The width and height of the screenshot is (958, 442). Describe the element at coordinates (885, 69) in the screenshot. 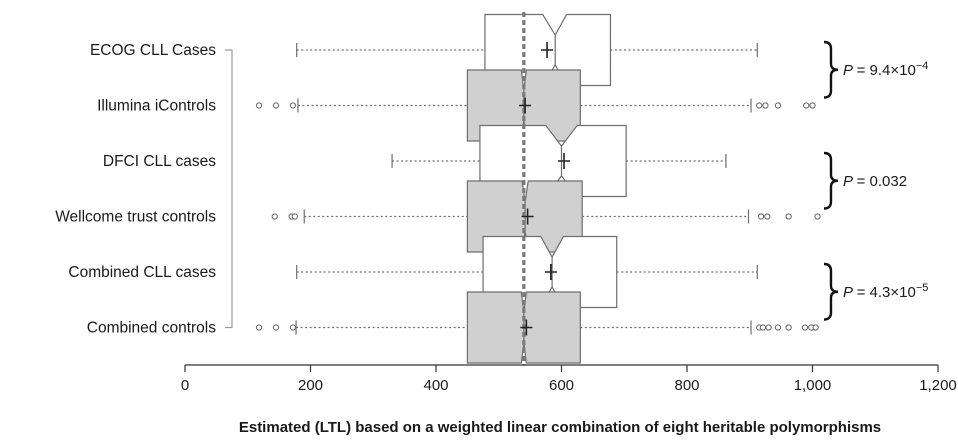

I see `p-value-label: P = 9.4×10−4` at that location.